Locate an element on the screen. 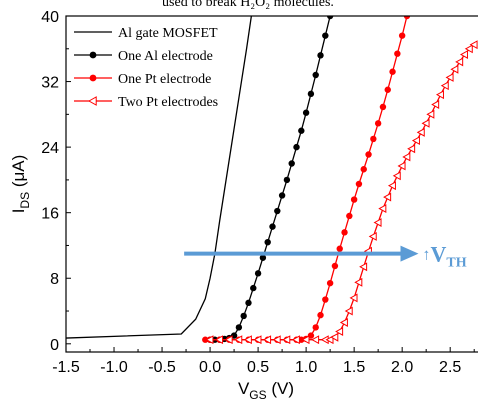  x-tick-label: 1.5 is located at coordinates (354, 367).